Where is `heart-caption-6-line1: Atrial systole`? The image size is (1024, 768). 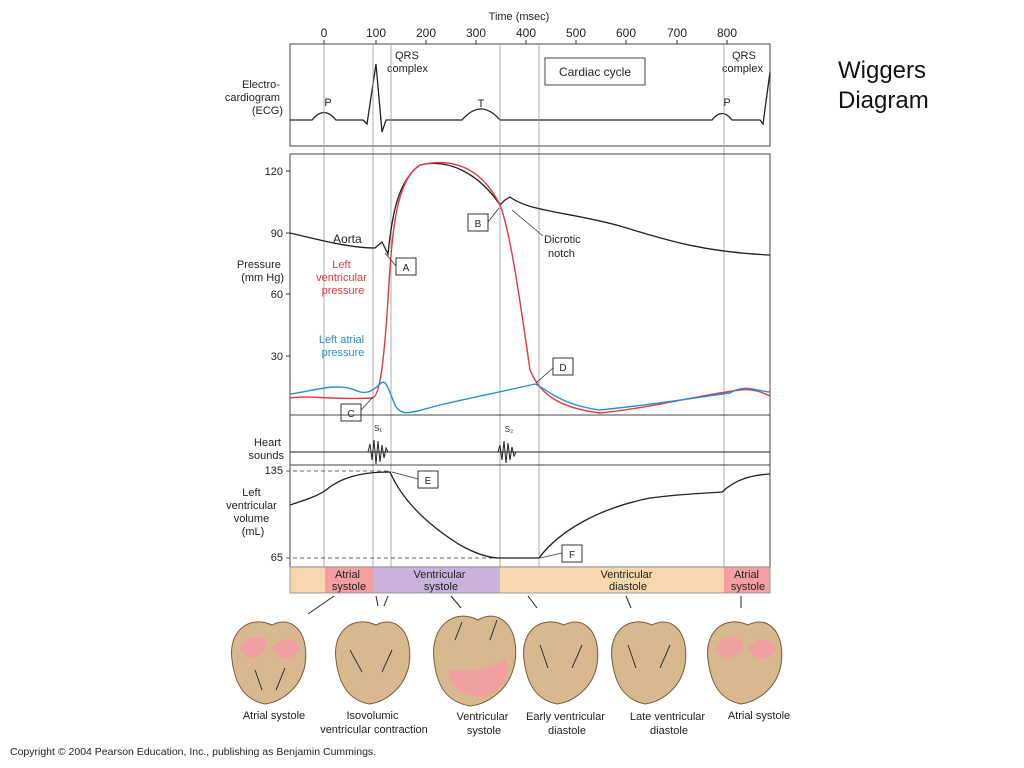
heart-caption-6-line1: Atrial systole is located at coordinates (759, 716).